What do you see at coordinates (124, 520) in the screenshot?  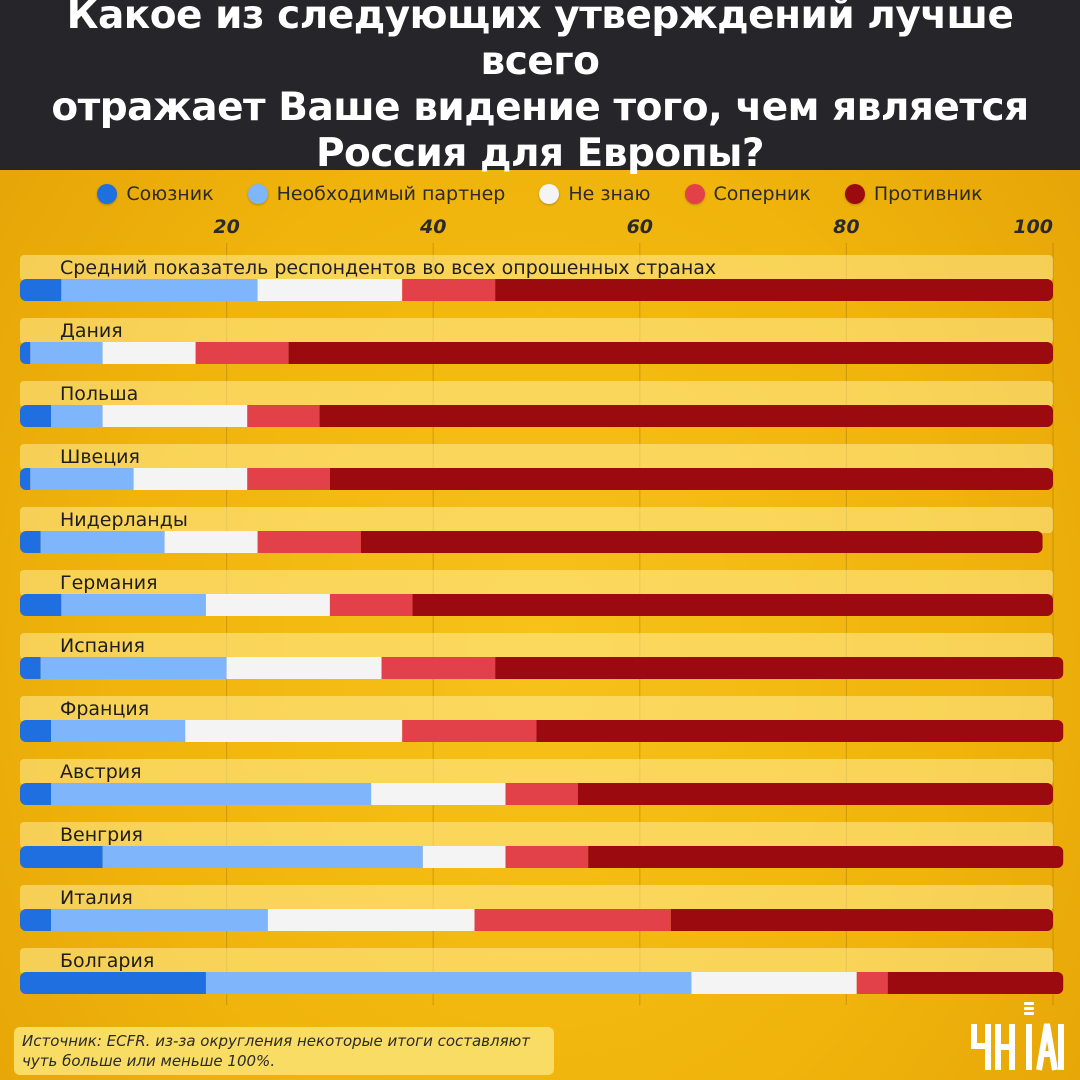 I see `category-label: Нидерланды` at bounding box center [124, 520].